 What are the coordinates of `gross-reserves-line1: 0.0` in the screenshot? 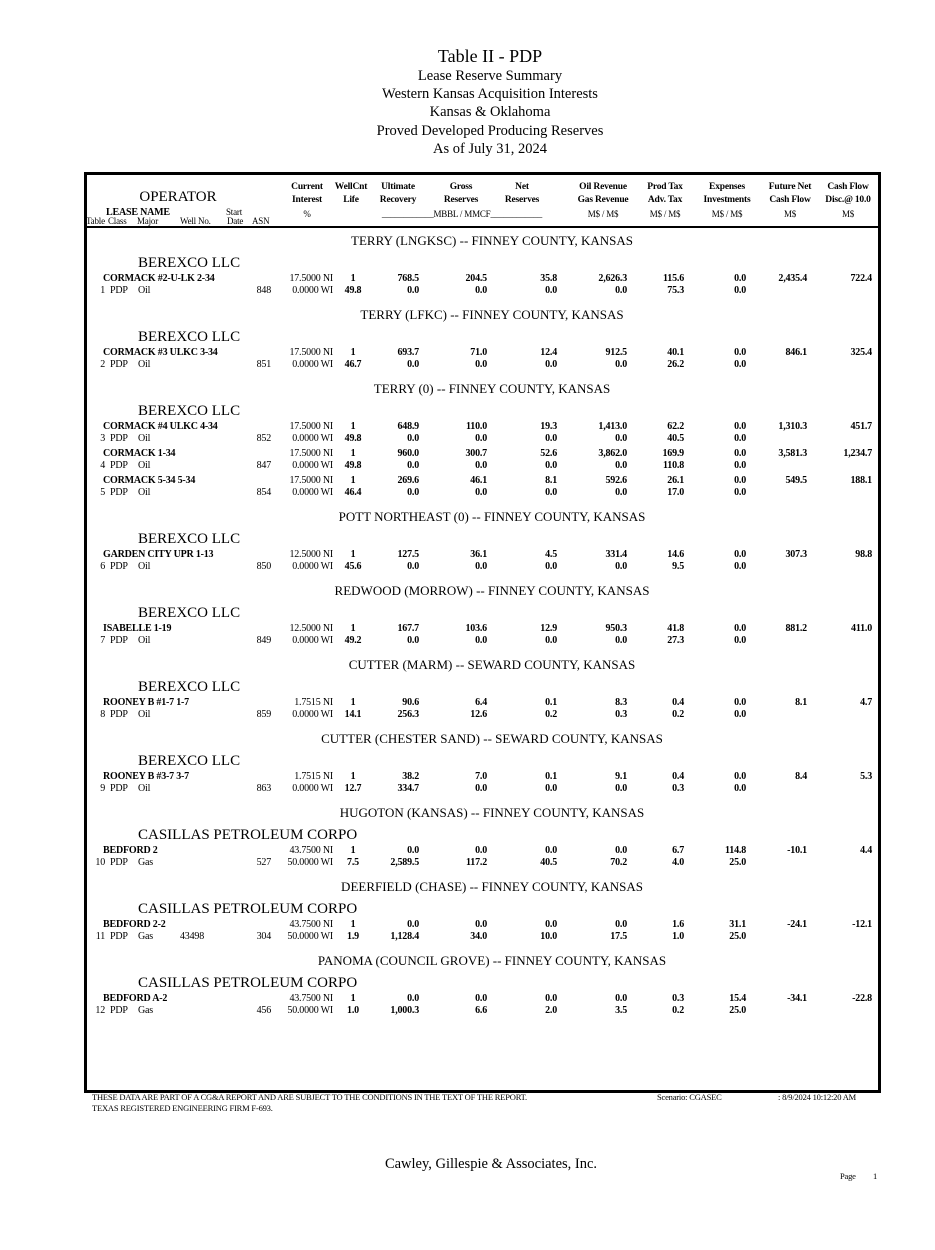 It's located at (481, 998).